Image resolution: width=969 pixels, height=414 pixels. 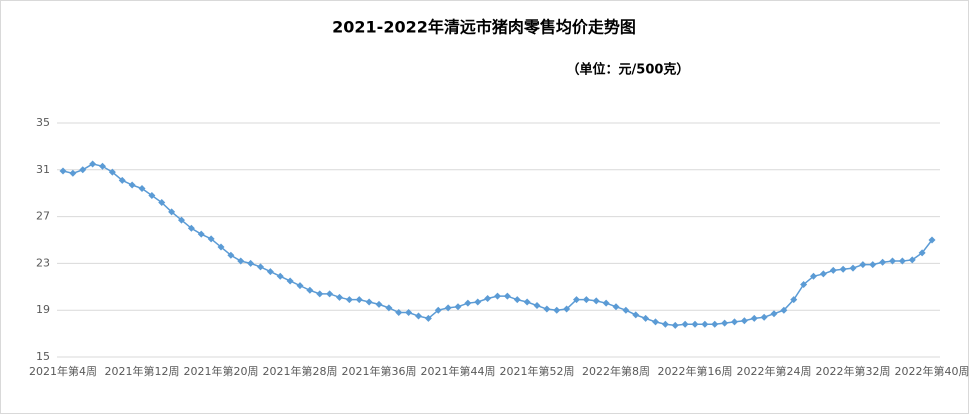 I want to click on y-tick-label: 35, so click(x=43, y=122).